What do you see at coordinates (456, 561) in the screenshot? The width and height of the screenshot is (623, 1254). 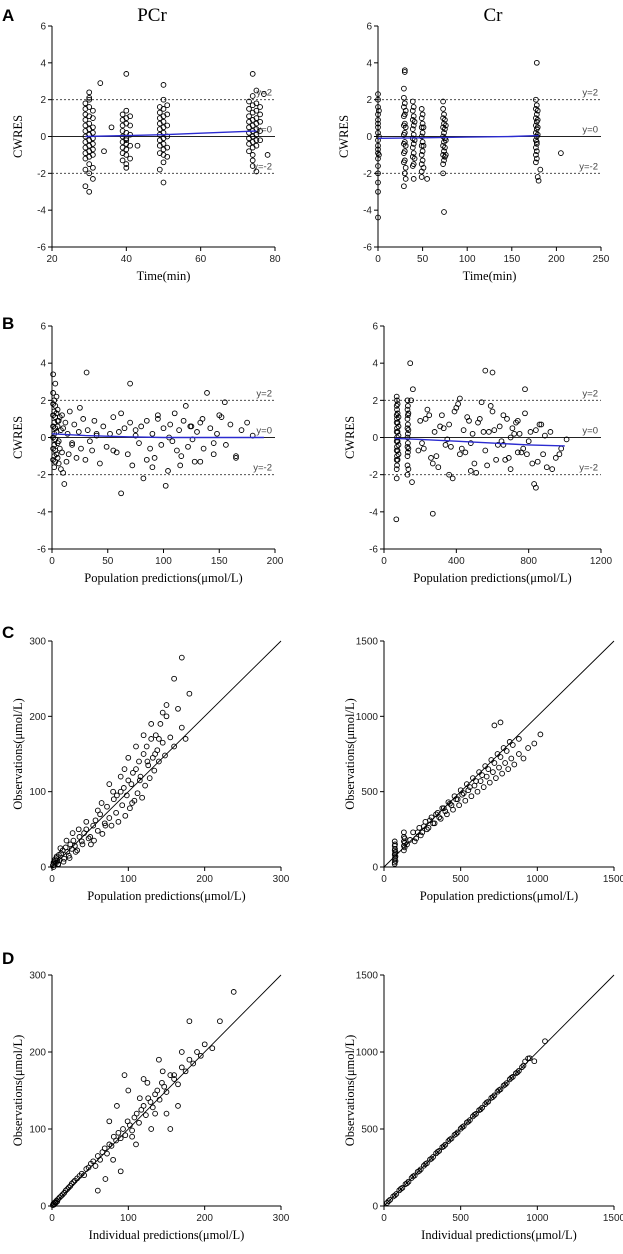 I see `x-tick-label-b-cr: 400` at bounding box center [456, 561].